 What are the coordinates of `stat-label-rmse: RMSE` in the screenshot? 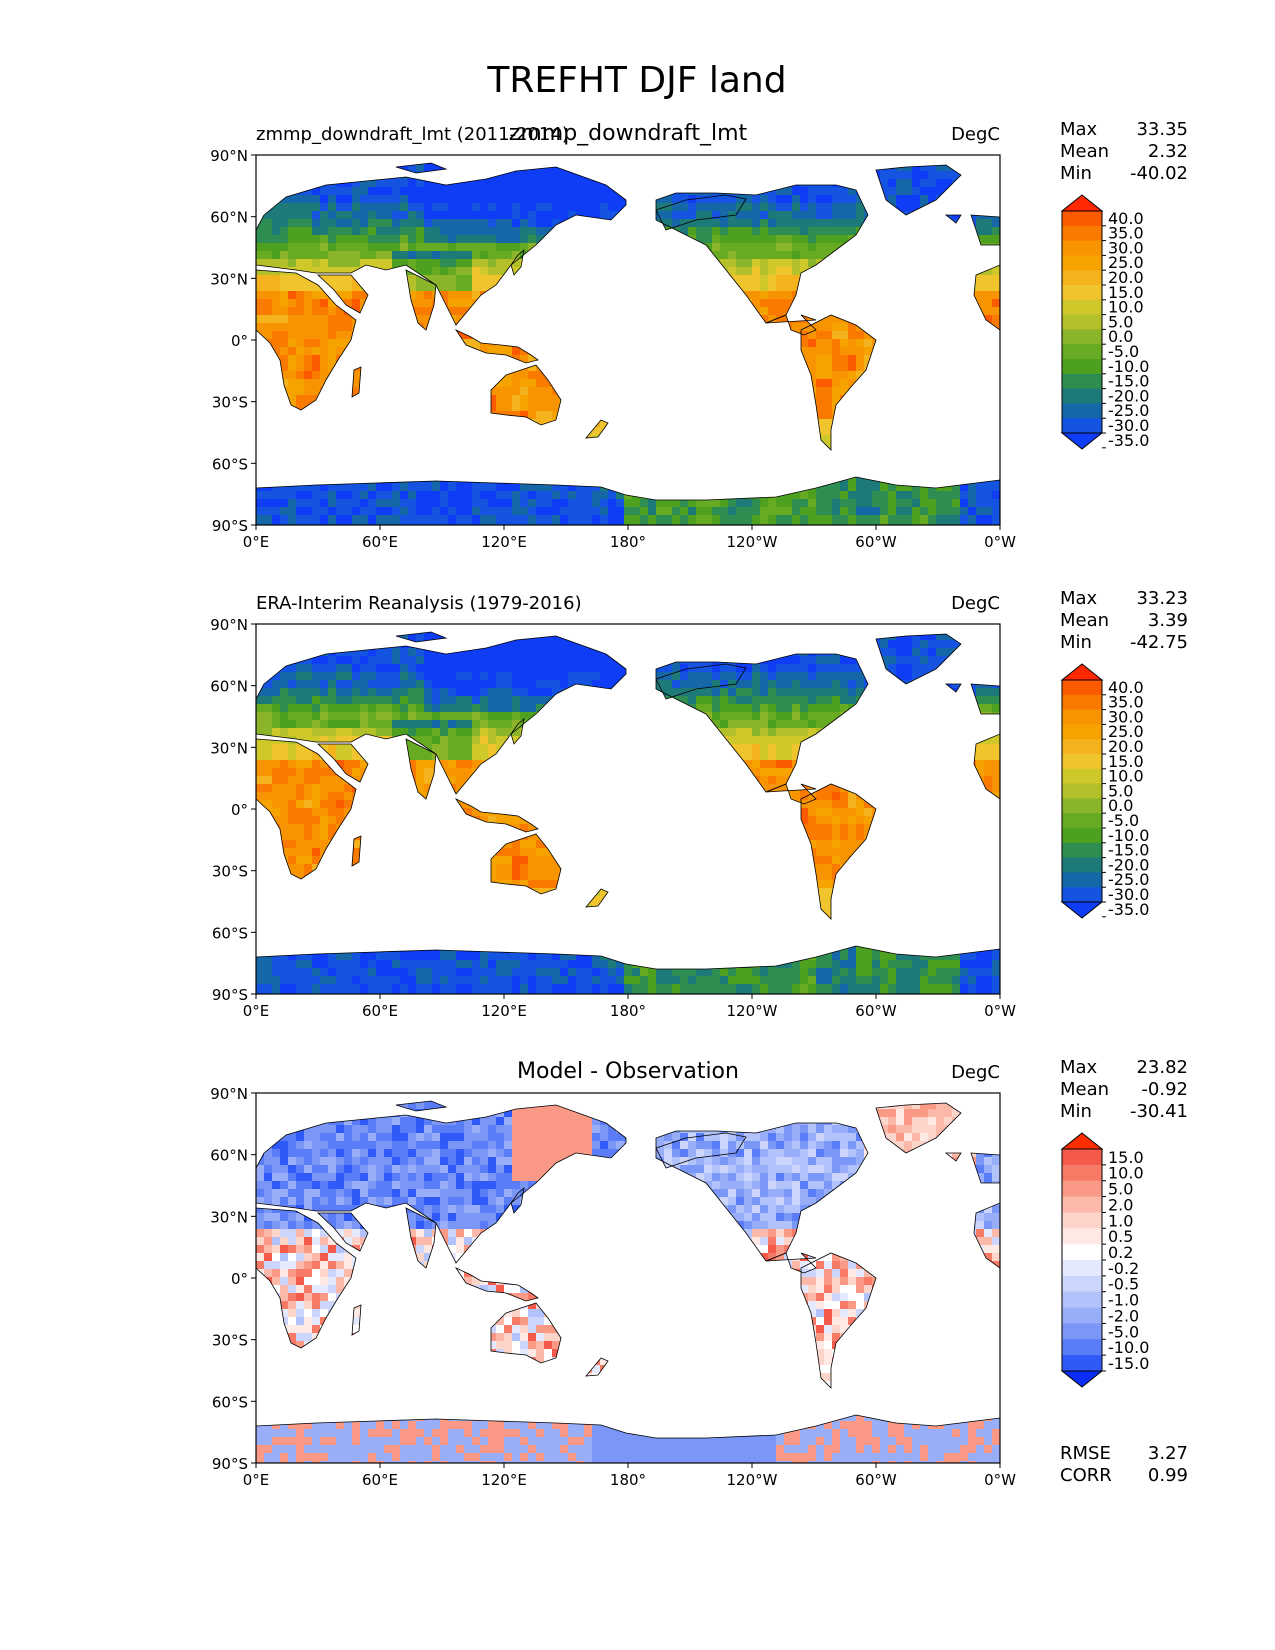 It's located at (1085, 1453).